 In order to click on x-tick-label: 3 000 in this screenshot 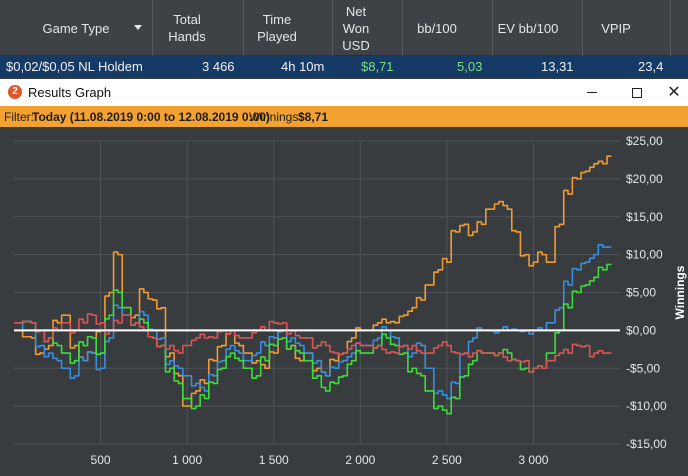, I will do `click(533, 460)`.